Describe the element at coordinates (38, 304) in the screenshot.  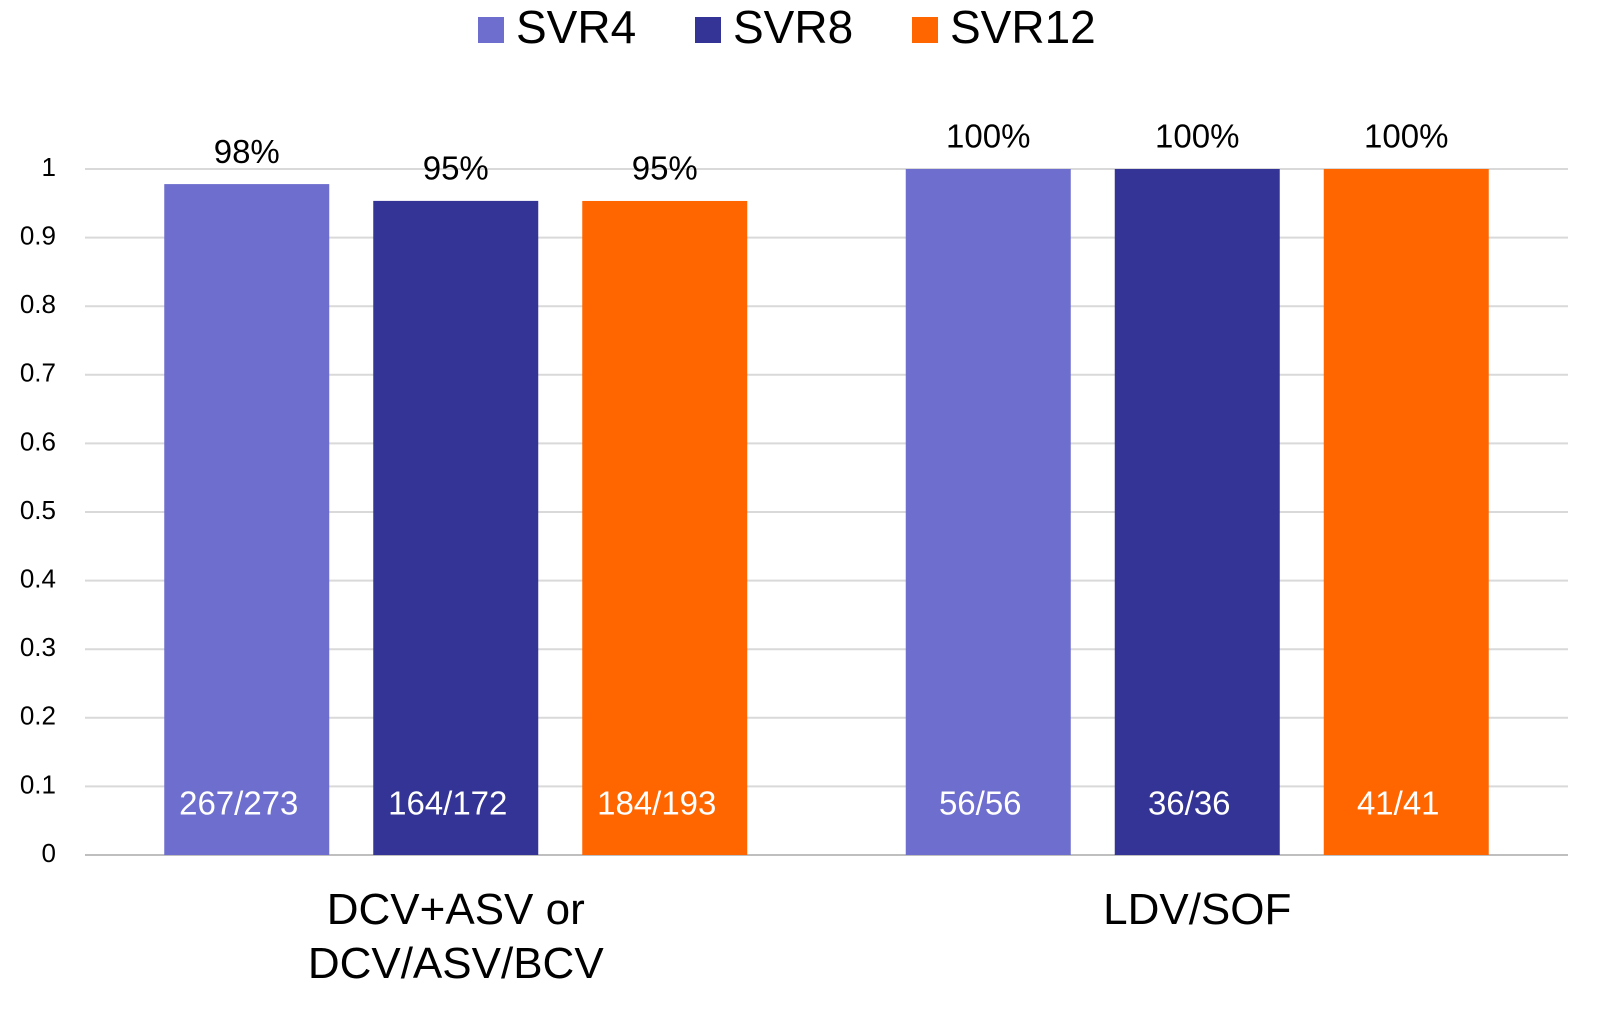
I see `y-tick-label: 0.8` at that location.